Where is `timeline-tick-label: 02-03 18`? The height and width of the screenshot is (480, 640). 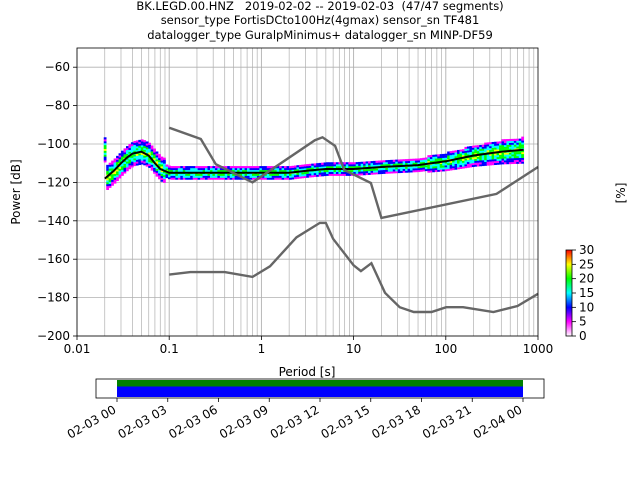
timeline-tick-label: 02-03 18 is located at coordinates (396, 421).